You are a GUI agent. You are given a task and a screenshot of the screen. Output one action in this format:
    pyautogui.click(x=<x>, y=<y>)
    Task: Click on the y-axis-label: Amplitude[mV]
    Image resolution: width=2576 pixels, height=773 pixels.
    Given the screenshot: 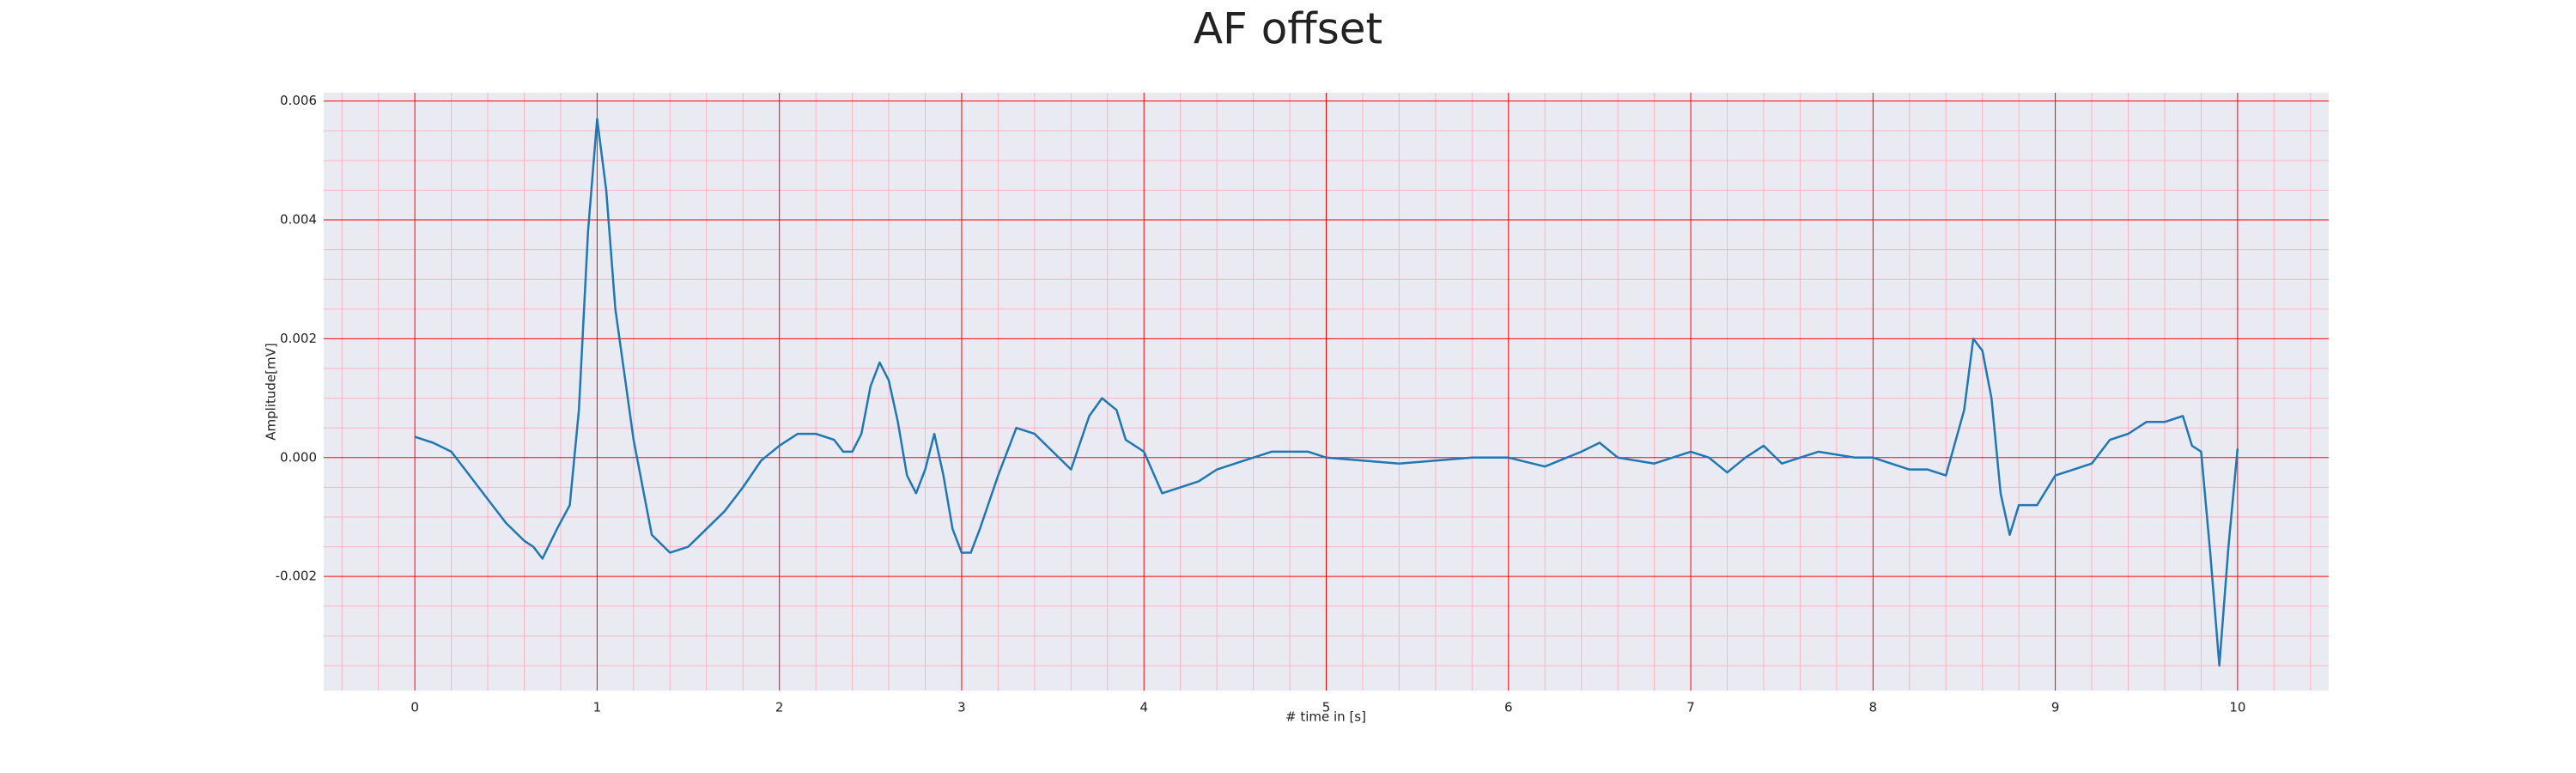 What is the action you would take?
    pyautogui.click(x=271, y=391)
    